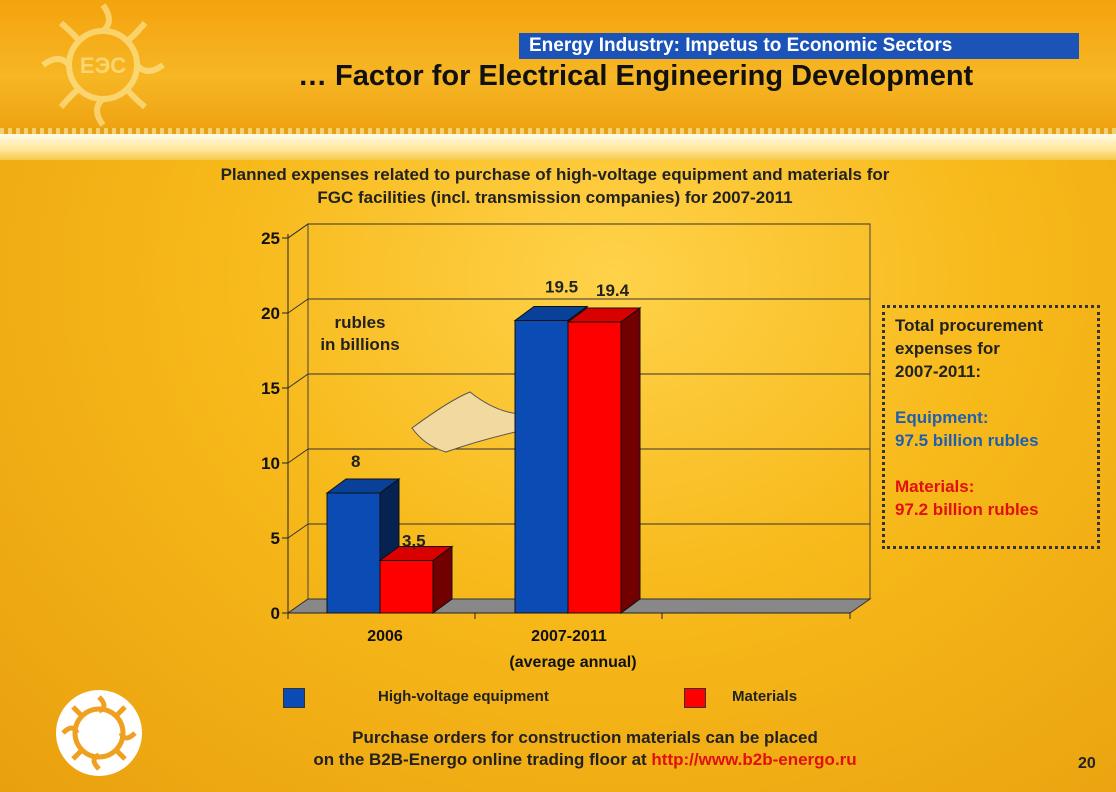  What do you see at coordinates (463, 696) in the screenshot?
I see `legend-label-equipment: High-voltage equipment` at bounding box center [463, 696].